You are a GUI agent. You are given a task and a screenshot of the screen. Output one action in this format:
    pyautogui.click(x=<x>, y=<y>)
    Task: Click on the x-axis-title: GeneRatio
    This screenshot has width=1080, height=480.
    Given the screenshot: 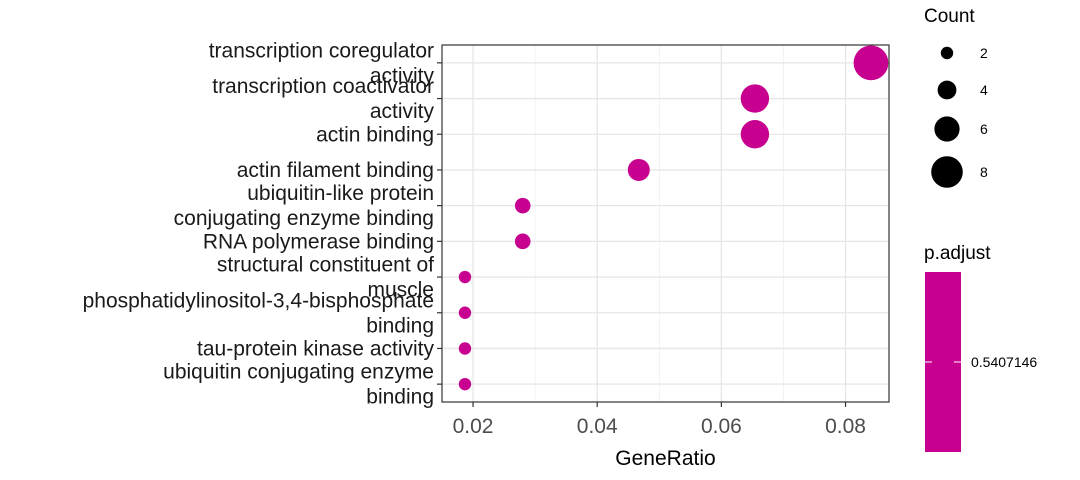 What is the action you would take?
    pyautogui.click(x=665, y=458)
    